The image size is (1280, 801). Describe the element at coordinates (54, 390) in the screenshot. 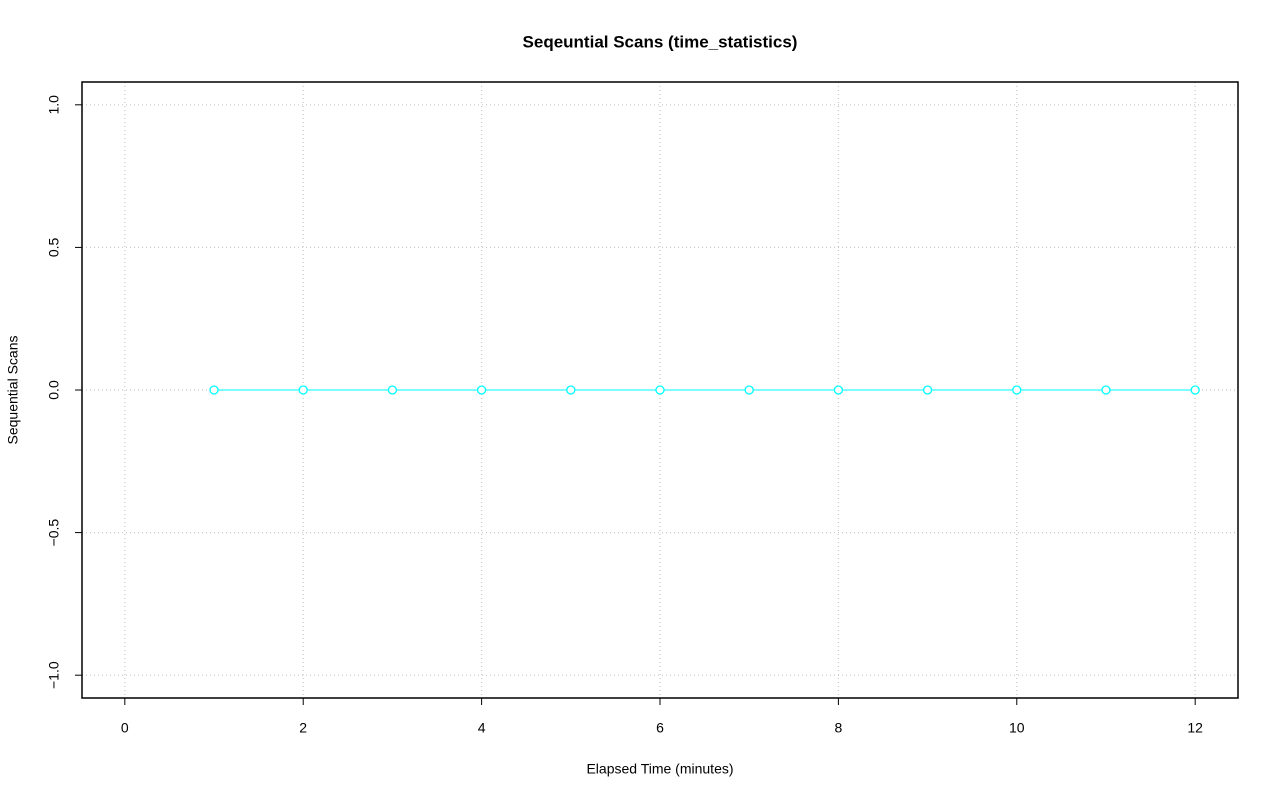

I see `y-tick-label: 0.0` at that location.